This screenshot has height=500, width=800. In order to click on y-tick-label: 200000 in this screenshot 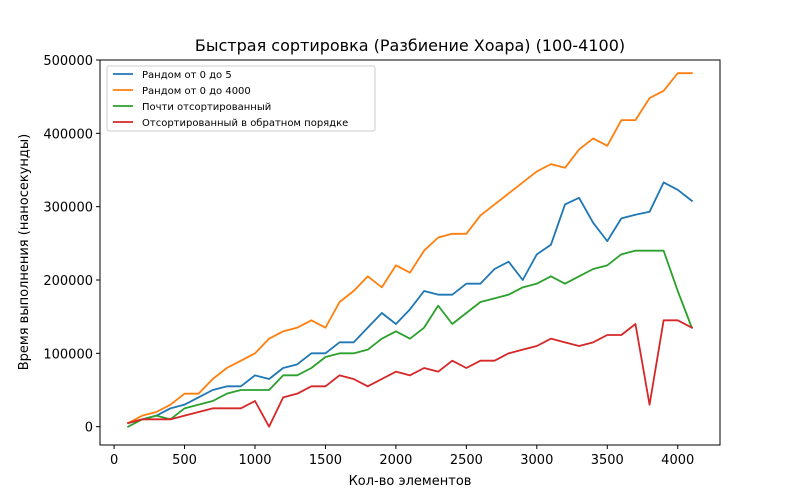, I will do `click(68, 281)`.